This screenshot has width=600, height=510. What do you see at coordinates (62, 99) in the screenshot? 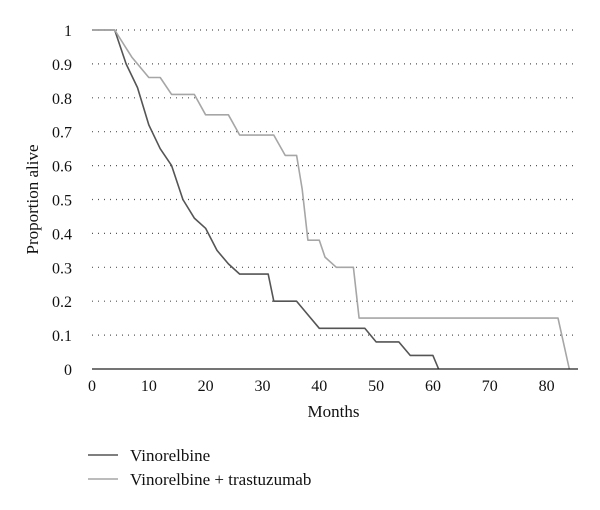
I see `y-tick-label: 0.8` at bounding box center [62, 99].